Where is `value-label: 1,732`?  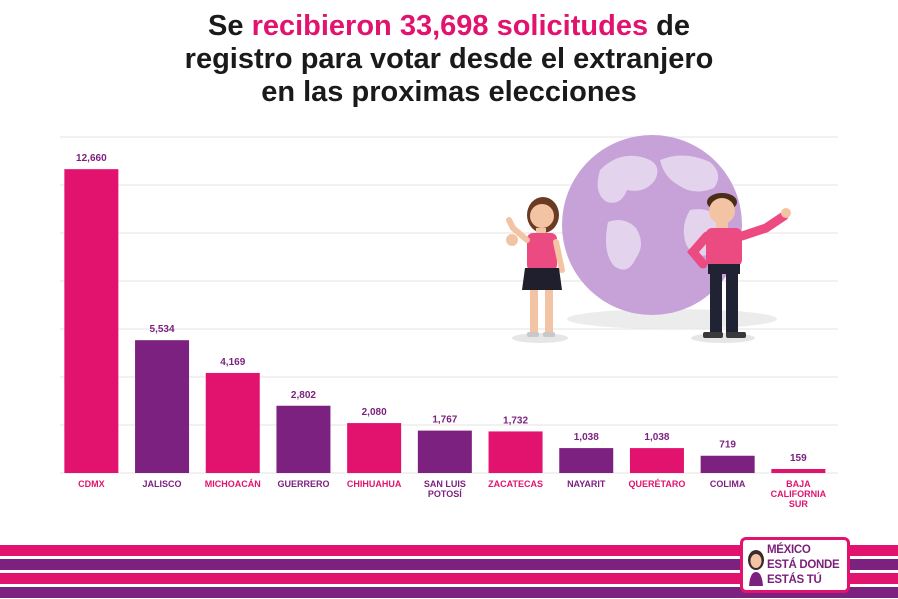 value-label: 1,732 is located at coordinates (515, 420).